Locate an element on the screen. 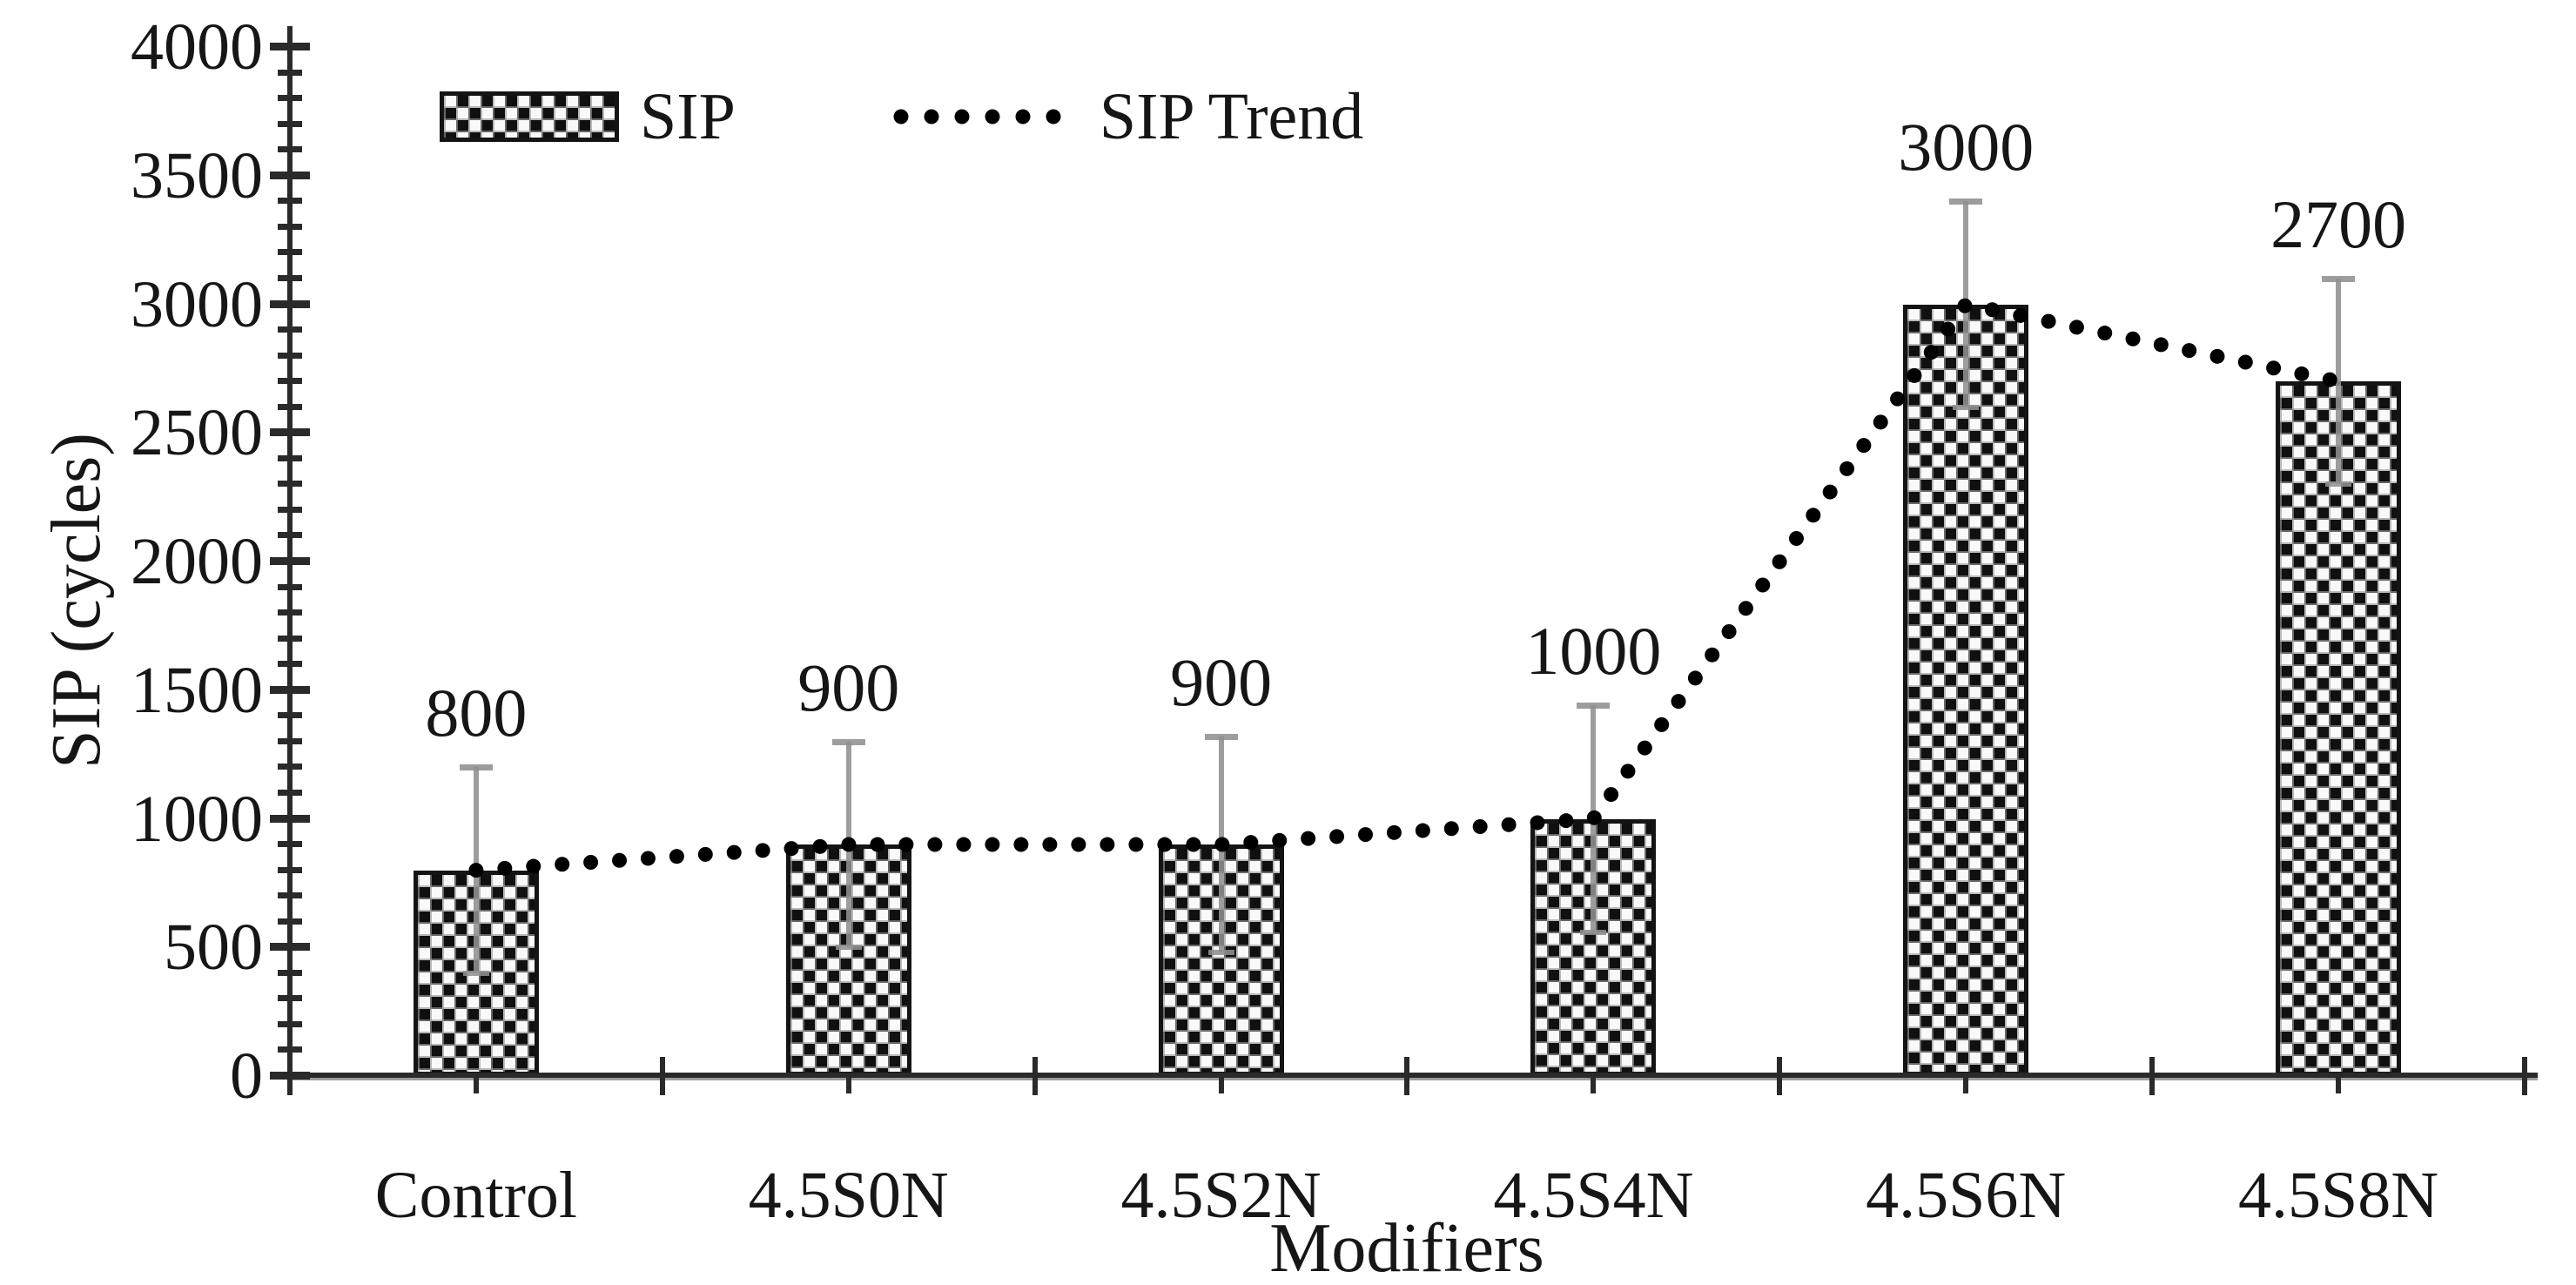 The height and width of the screenshot is (1285, 2576). x-tick-label: Control is located at coordinates (476, 1195).